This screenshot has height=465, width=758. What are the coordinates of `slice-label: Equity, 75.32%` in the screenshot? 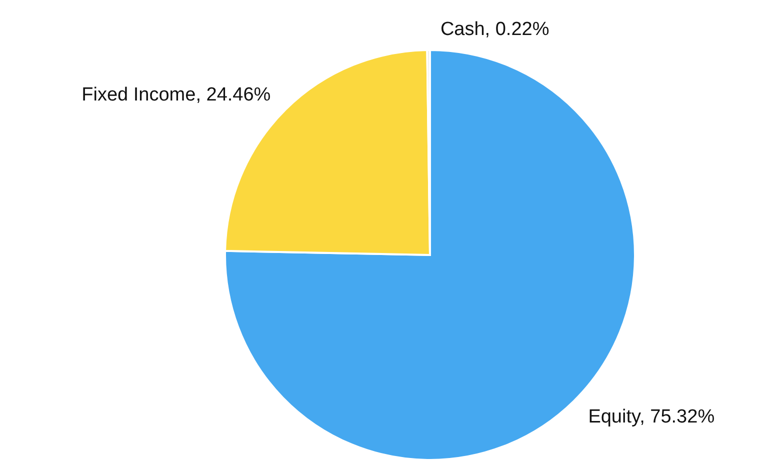 It's located at (651, 417).